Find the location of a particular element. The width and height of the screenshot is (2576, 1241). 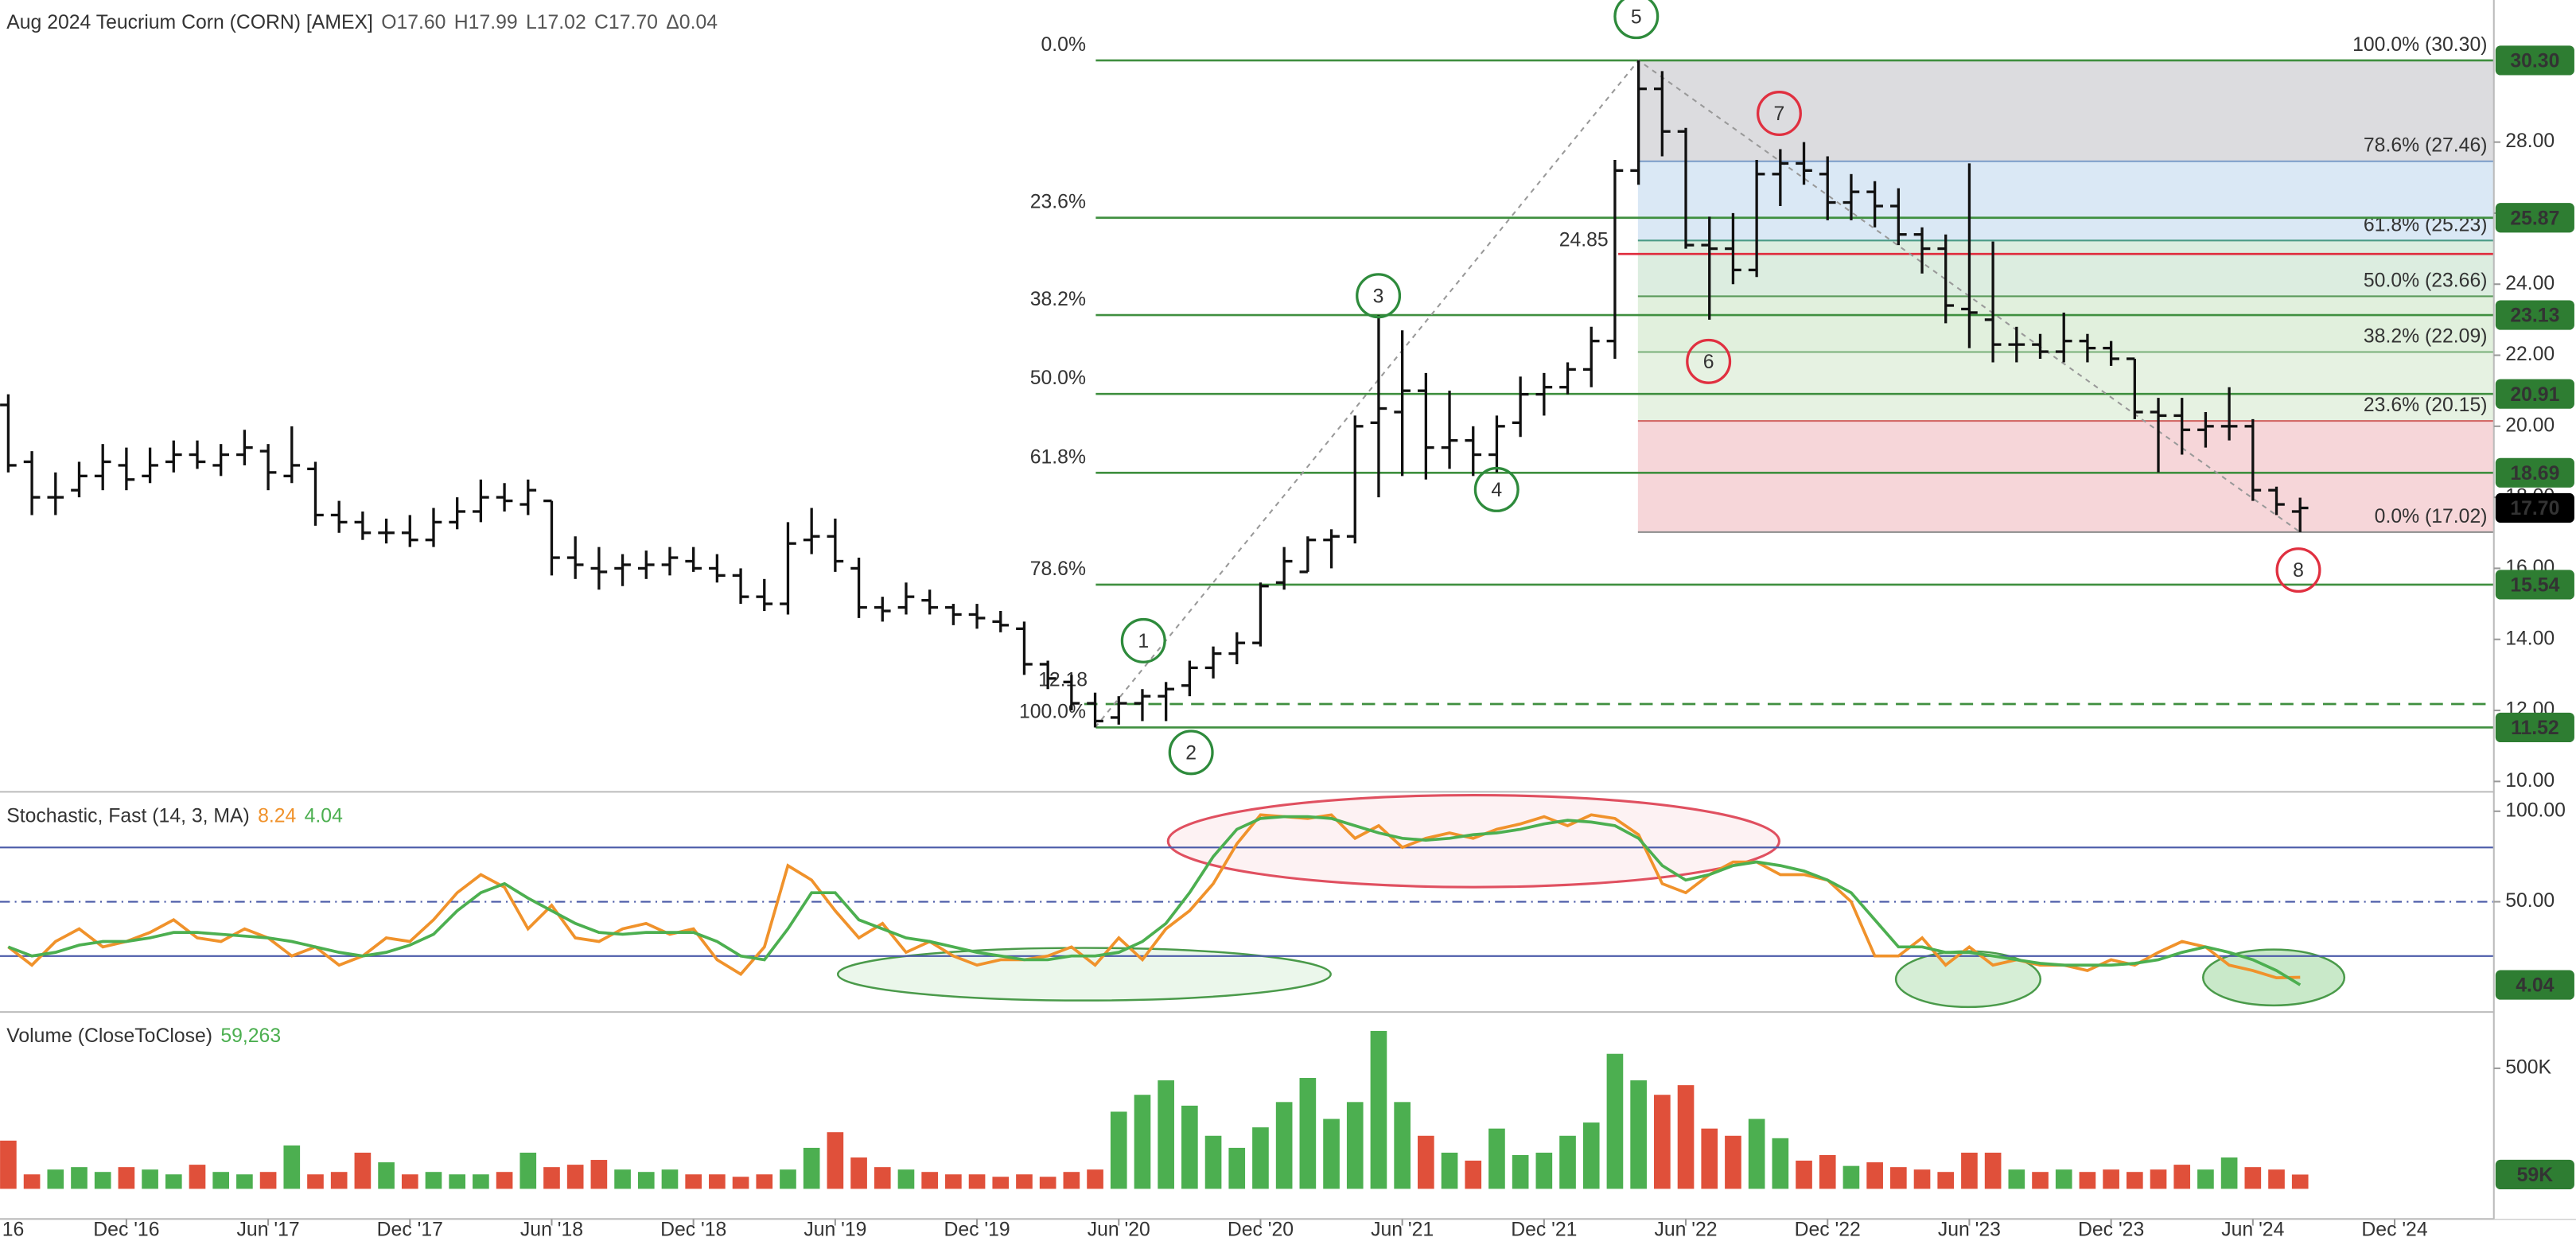

x-tick-label: Jun '24 is located at coordinates (2253, 1229).